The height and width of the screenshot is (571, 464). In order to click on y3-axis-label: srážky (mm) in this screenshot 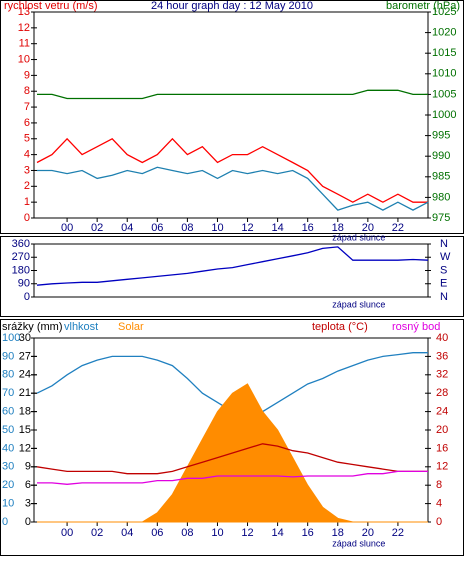, I will do `click(32, 327)`.